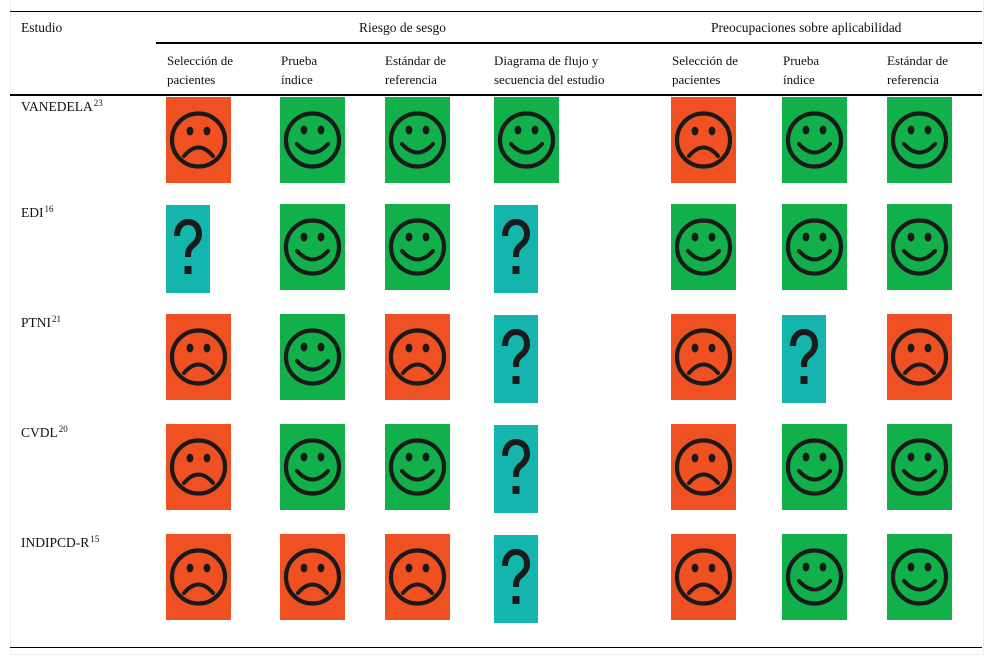  I want to click on study-name-text: CVDL, so click(39, 432).